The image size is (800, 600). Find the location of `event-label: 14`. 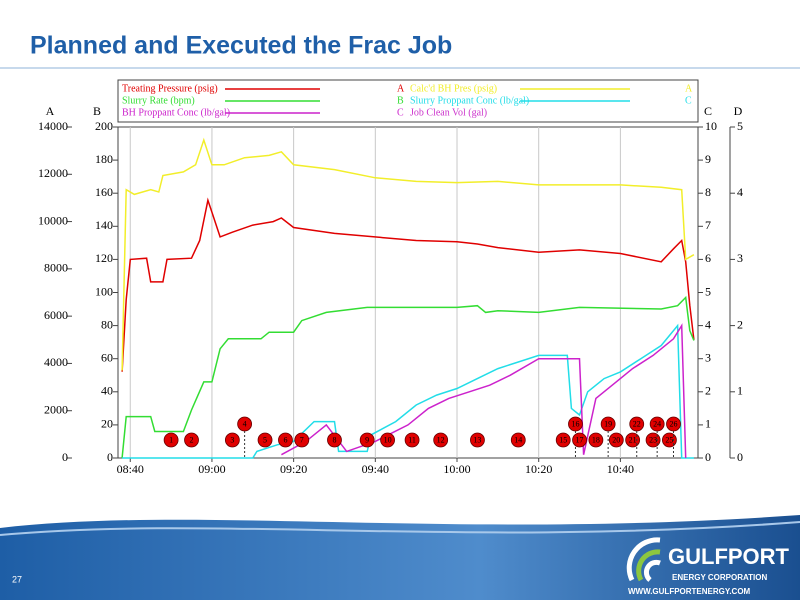

event-label: 14 is located at coordinates (518, 439).